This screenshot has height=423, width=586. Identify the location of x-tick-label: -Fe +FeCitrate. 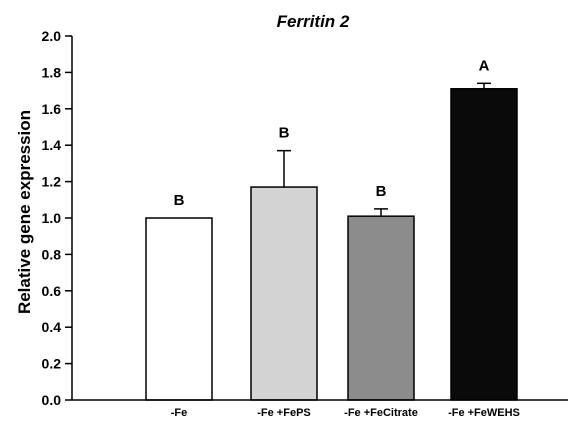
(381, 413).